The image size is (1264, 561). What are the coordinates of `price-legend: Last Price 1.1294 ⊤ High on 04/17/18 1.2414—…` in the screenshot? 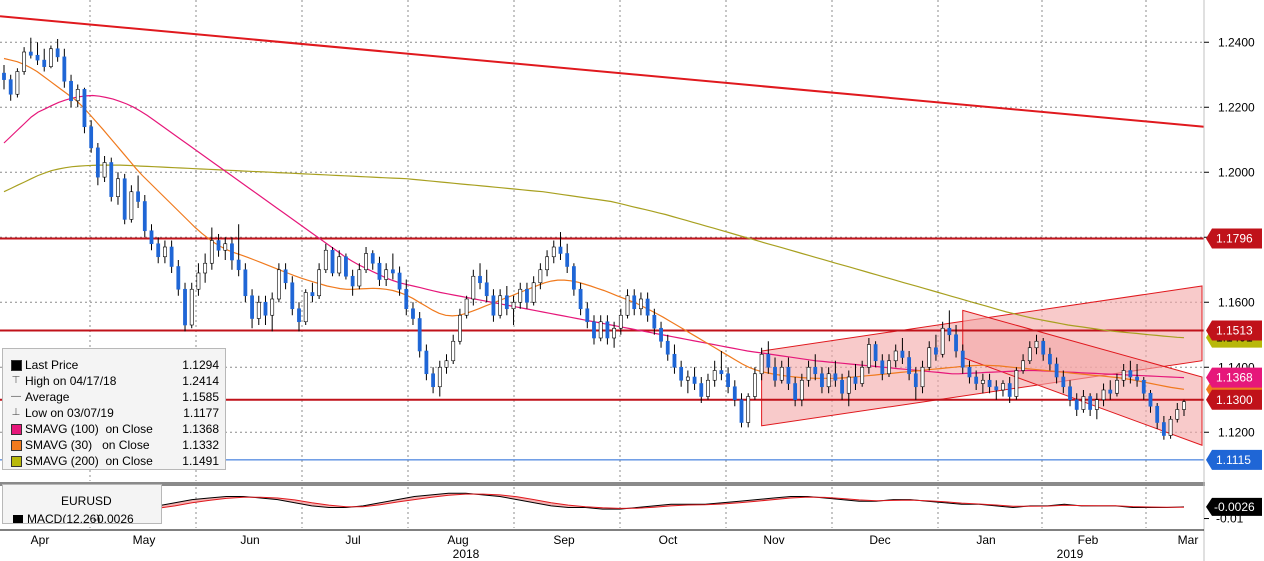 It's located at (114, 409).